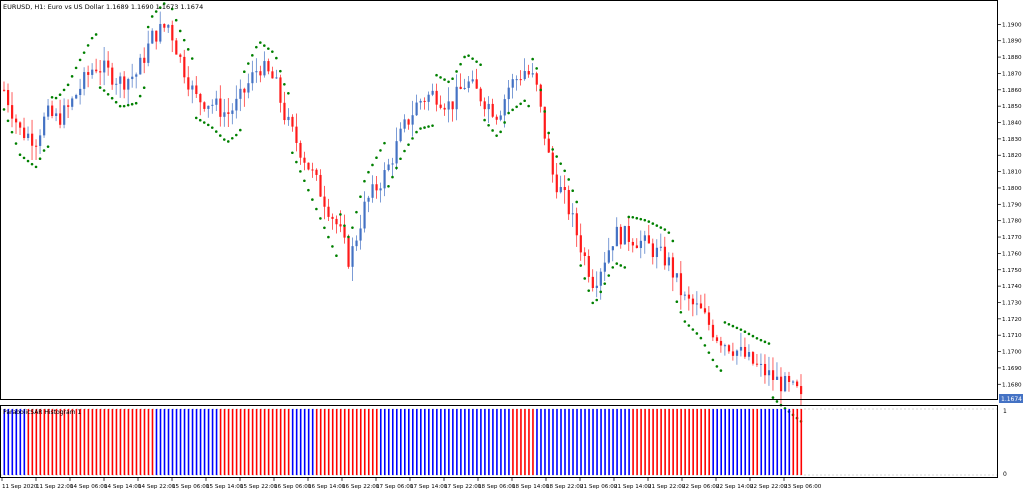  Describe the element at coordinates (1012, 238) in the screenshot. I see `price-tick-label: 1.1770` at that location.